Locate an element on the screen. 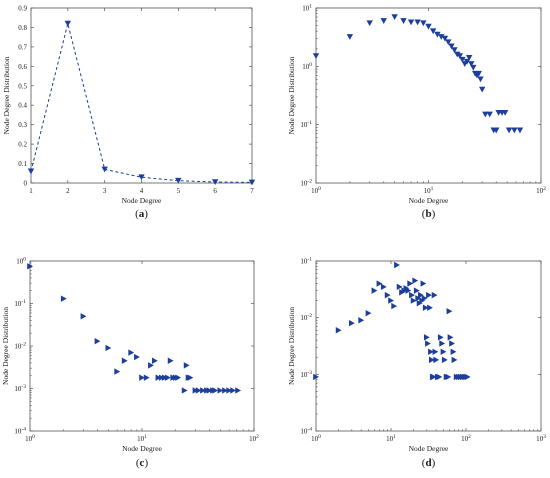  x-tick-label: 10⁰ is located at coordinates (316, 190).